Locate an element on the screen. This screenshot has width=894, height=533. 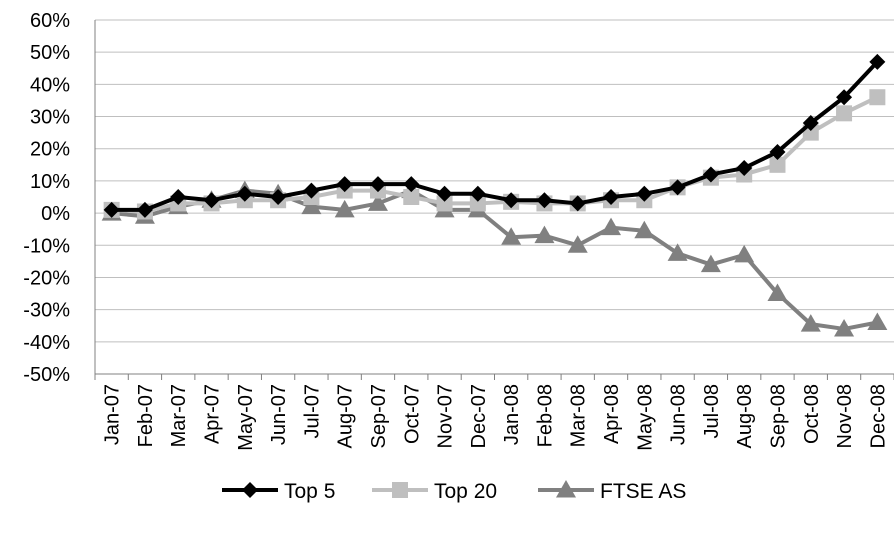
y-tick-label: -20% is located at coordinates (46, 278).